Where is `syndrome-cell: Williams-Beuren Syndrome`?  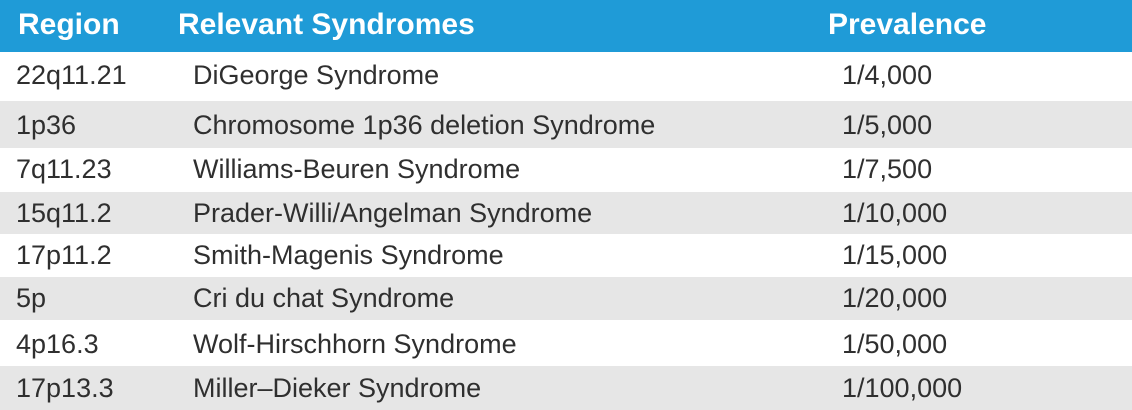
syndrome-cell: Williams-Beuren Syndrome is located at coordinates (357, 169).